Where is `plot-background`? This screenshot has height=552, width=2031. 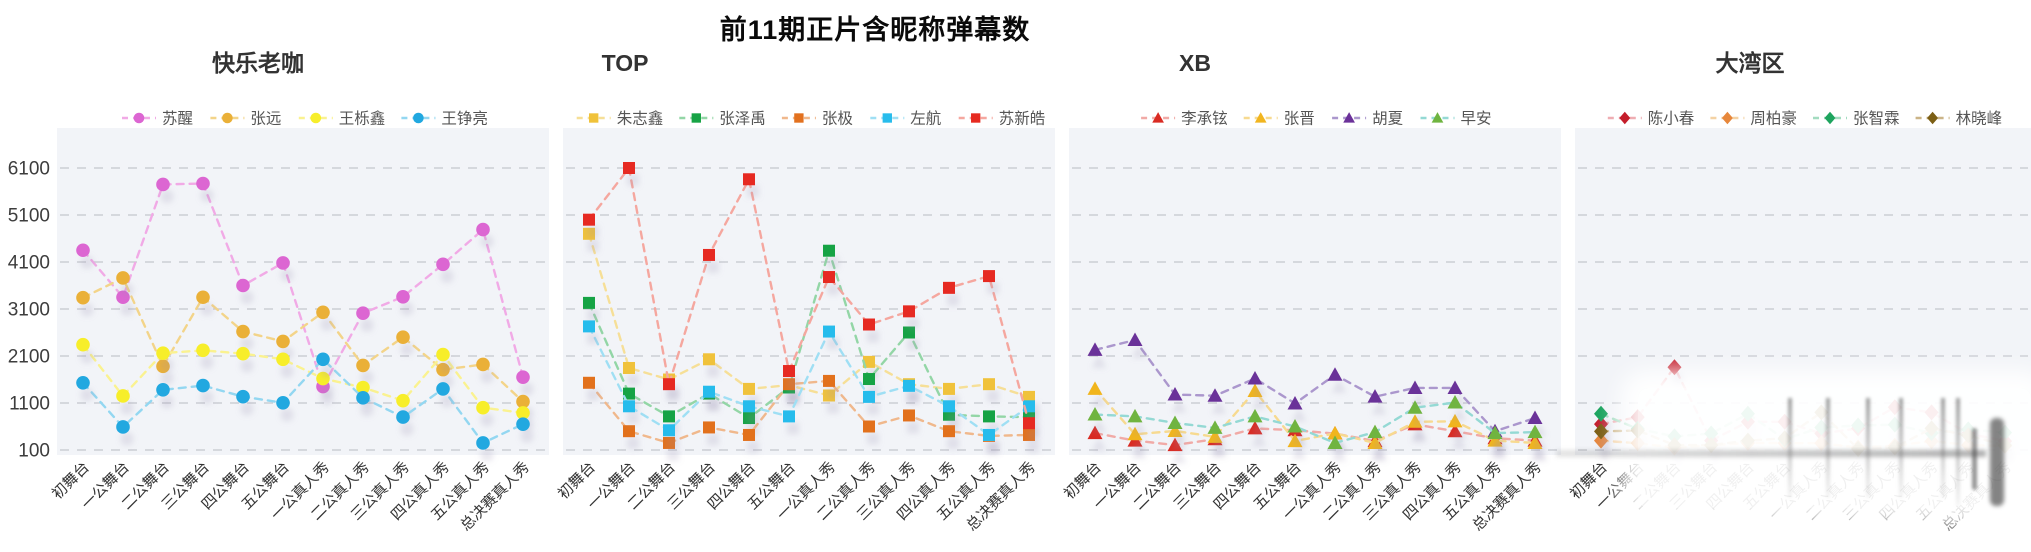 plot-background is located at coordinates (303, 291).